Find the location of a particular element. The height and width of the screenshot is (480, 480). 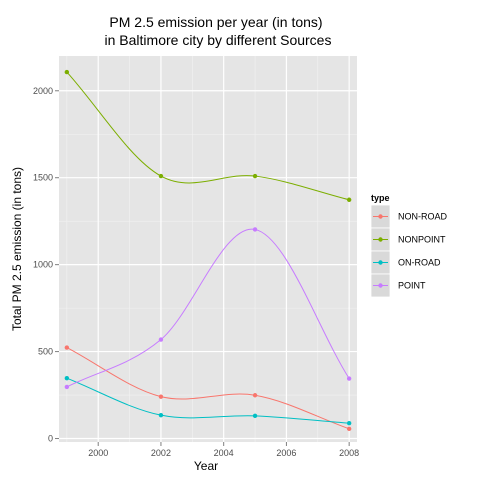

legend-label-point: POINT is located at coordinates (412, 286).